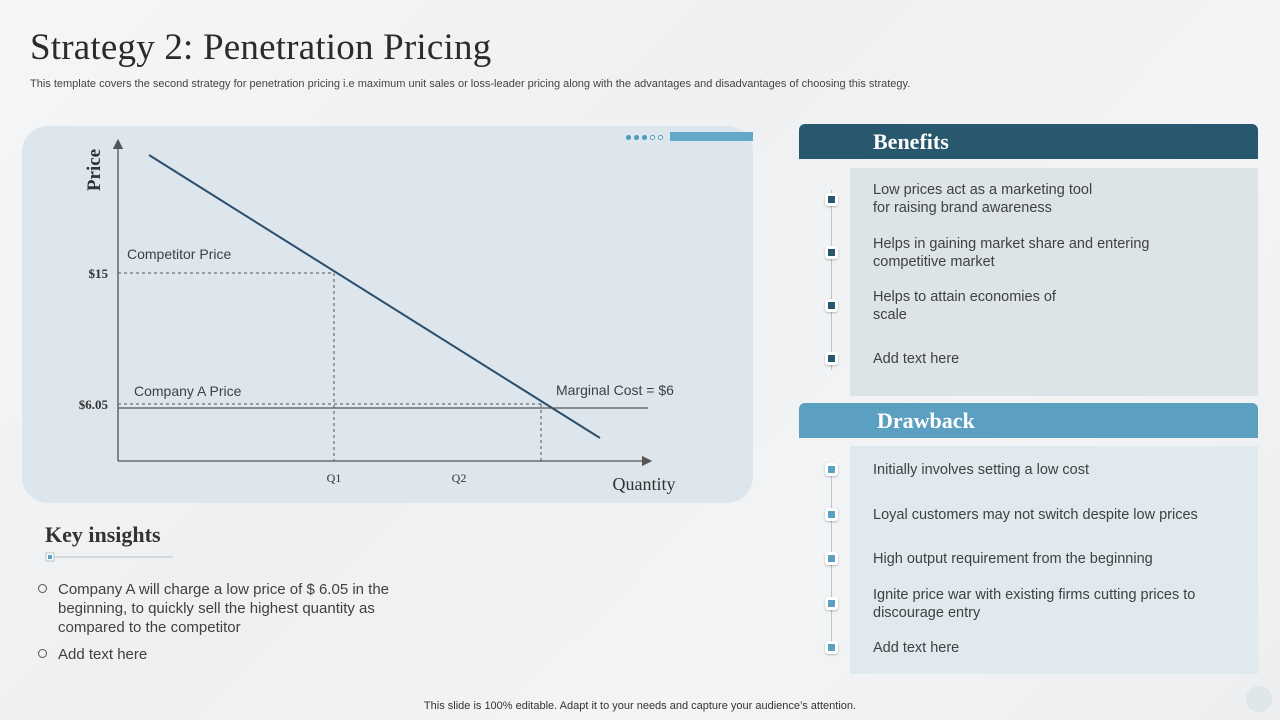 The width and height of the screenshot is (1280, 720). What do you see at coordinates (261, 47) in the screenshot?
I see `page-title: Strategy 2: Penetration Pricing` at bounding box center [261, 47].